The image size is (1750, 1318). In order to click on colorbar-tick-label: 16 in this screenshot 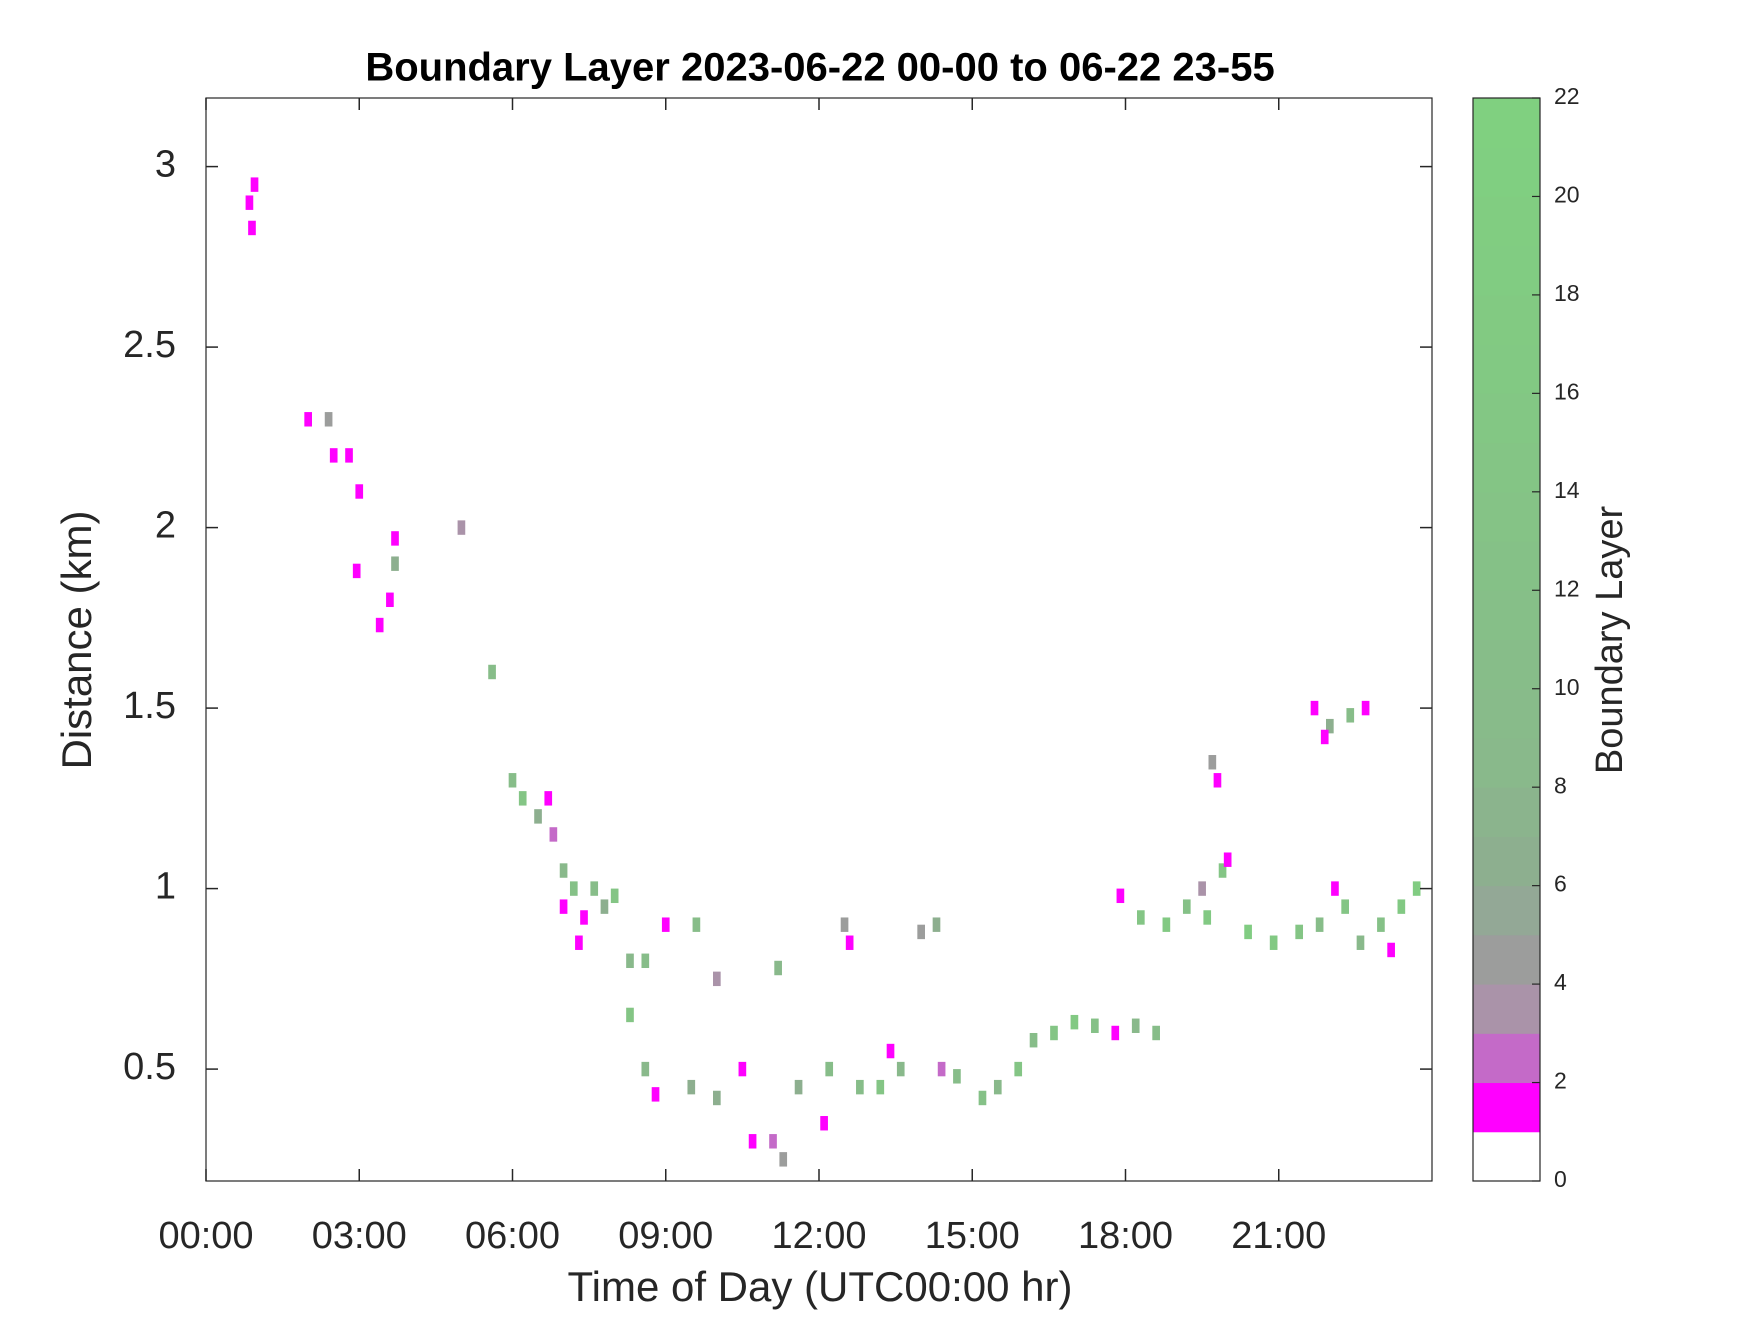, I will do `click(1567, 391)`.